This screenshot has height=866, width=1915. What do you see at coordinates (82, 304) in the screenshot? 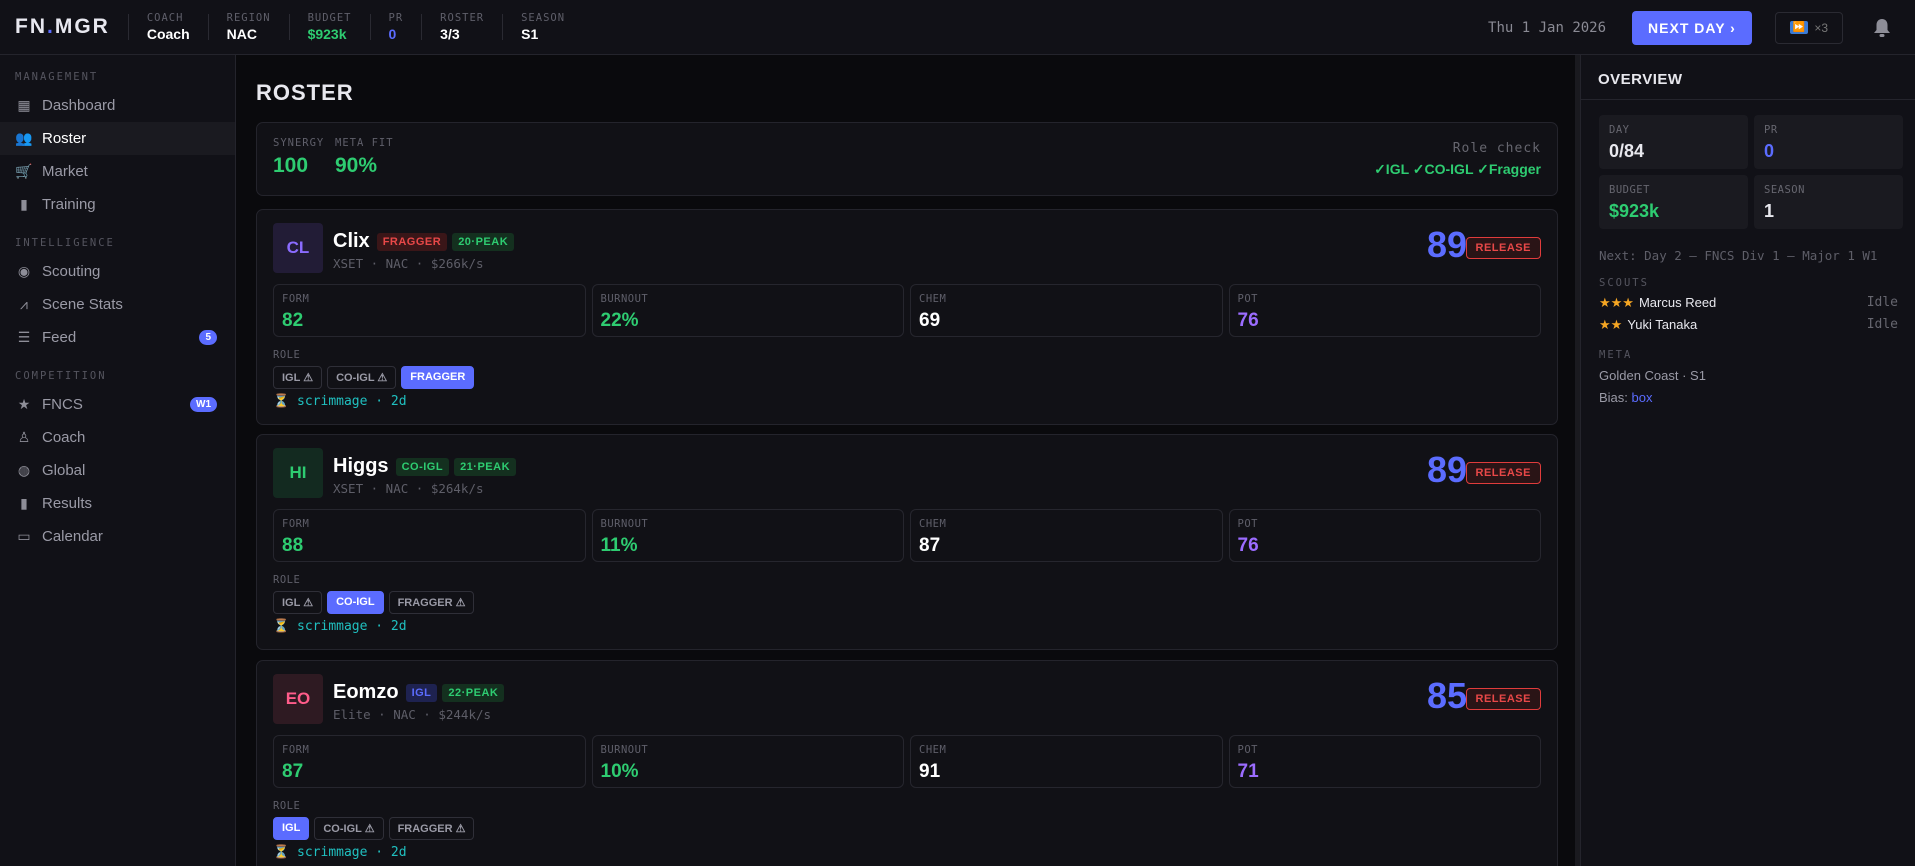
I see `sidebar-item-label: Scene Stats` at bounding box center [82, 304].